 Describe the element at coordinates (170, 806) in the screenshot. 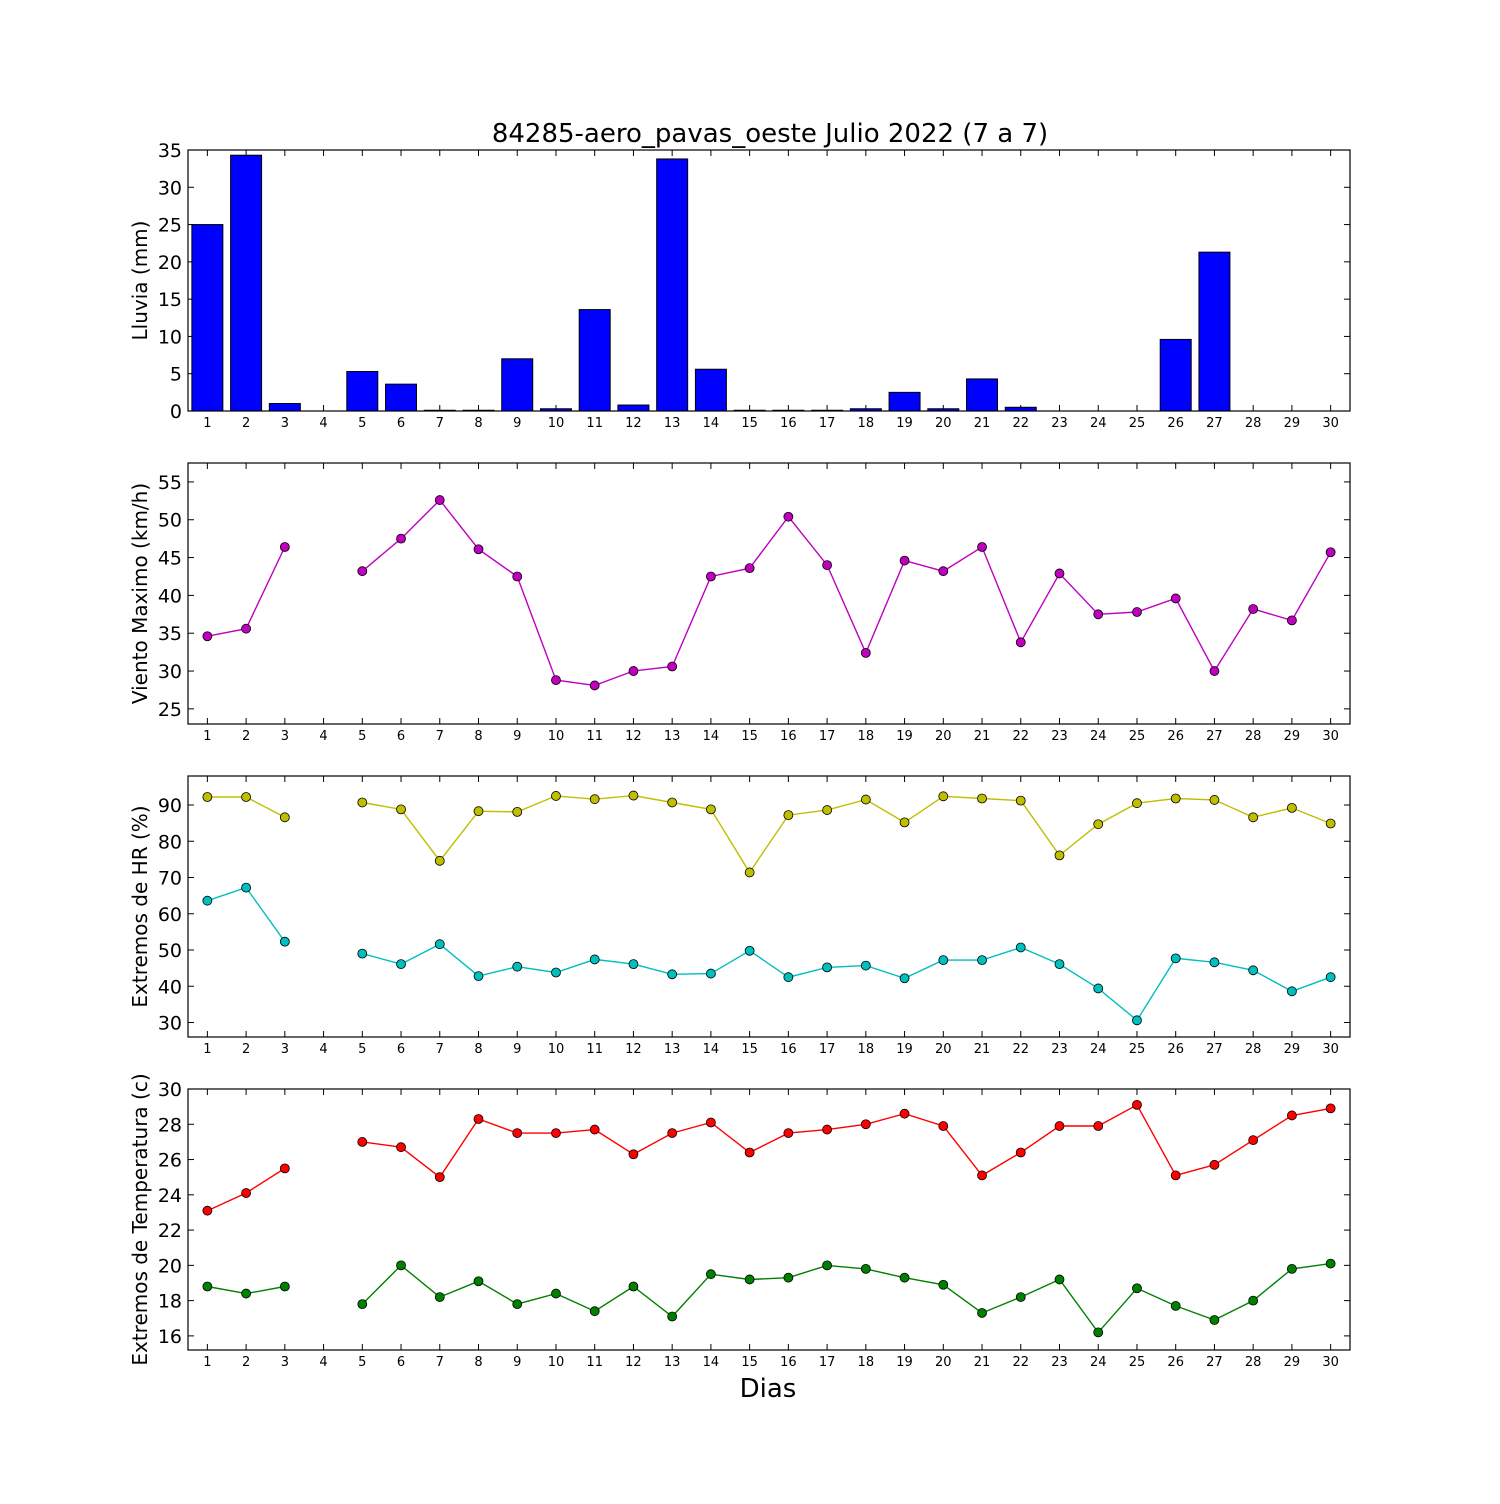

I see `humidity-ytick-label: 90` at that location.